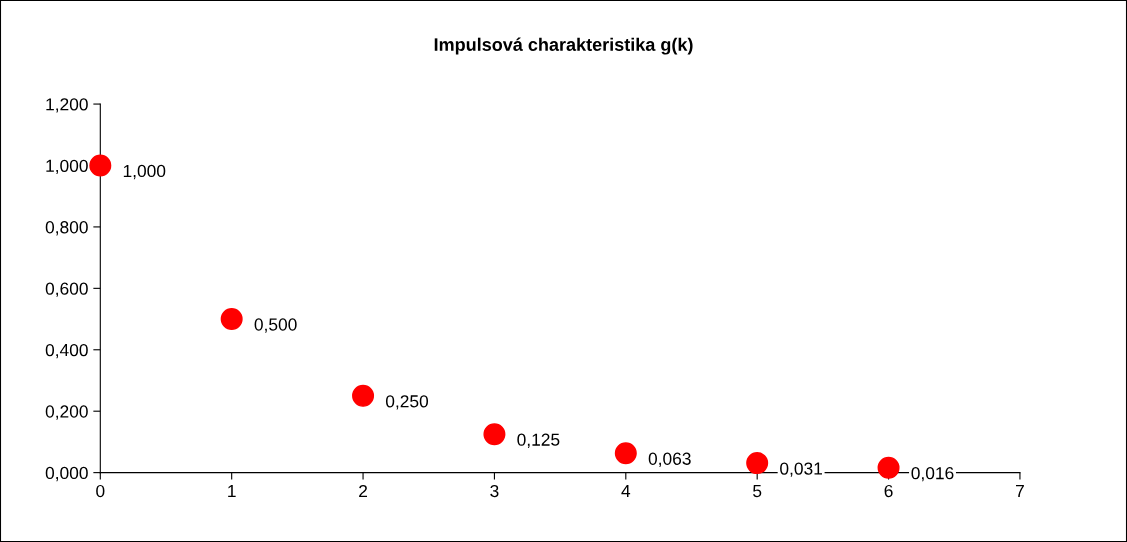  I want to click on x-tick-label: 3, so click(494, 491).